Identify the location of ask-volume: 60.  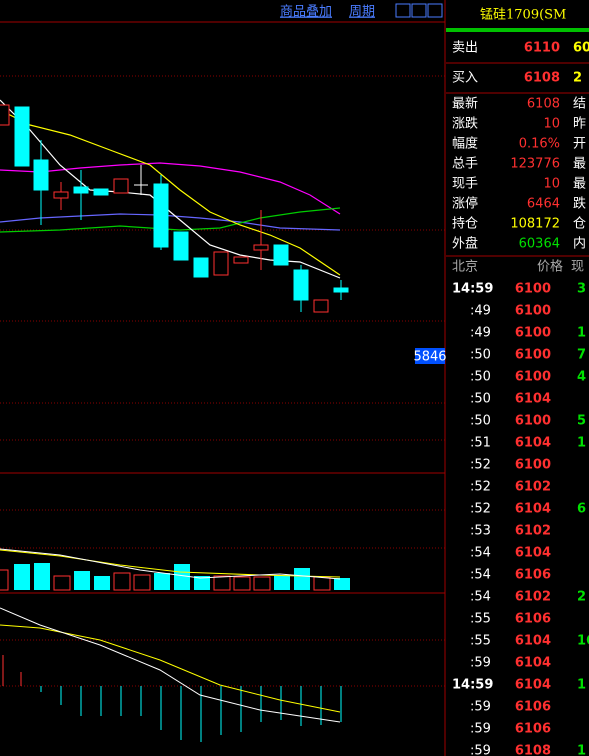
(581, 48).